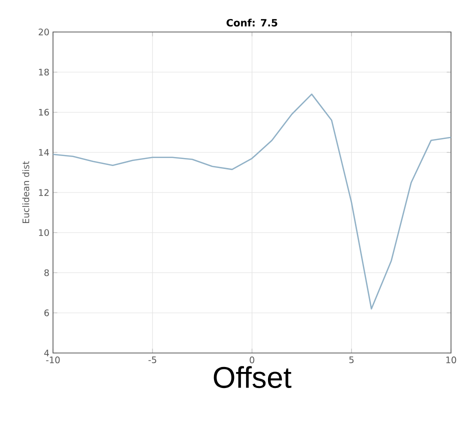 The width and height of the screenshot is (465, 422). I want to click on y-tick-label: 10, so click(44, 232).